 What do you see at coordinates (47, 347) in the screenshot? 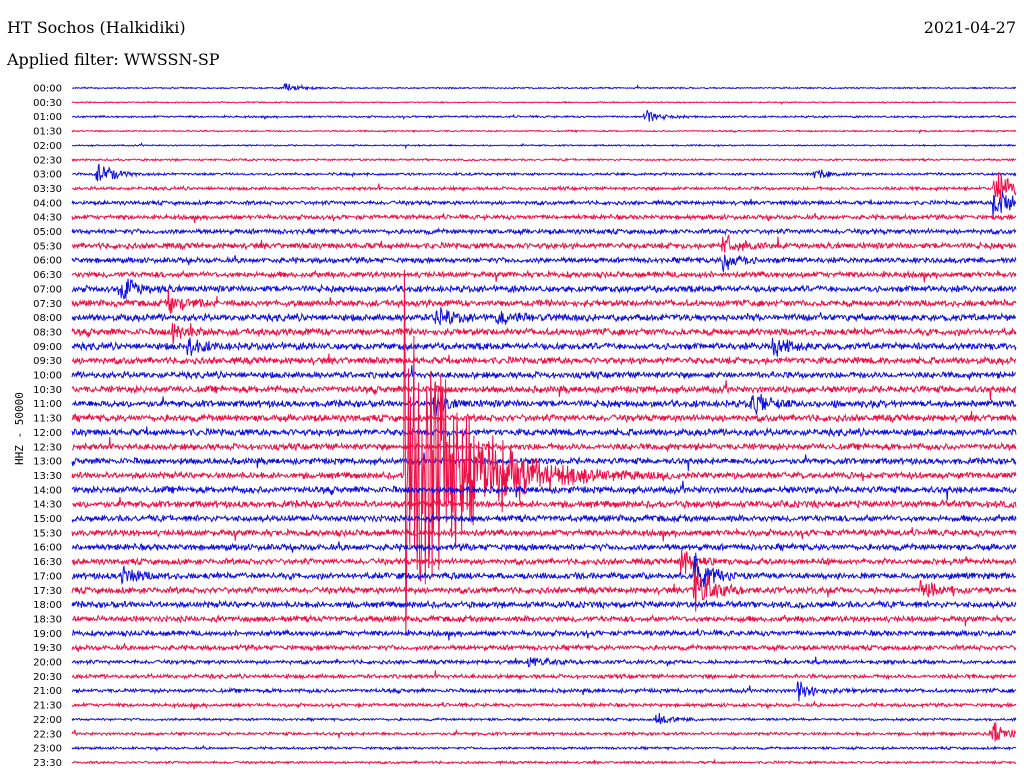
I see `tick-label: 09:00` at bounding box center [47, 347].